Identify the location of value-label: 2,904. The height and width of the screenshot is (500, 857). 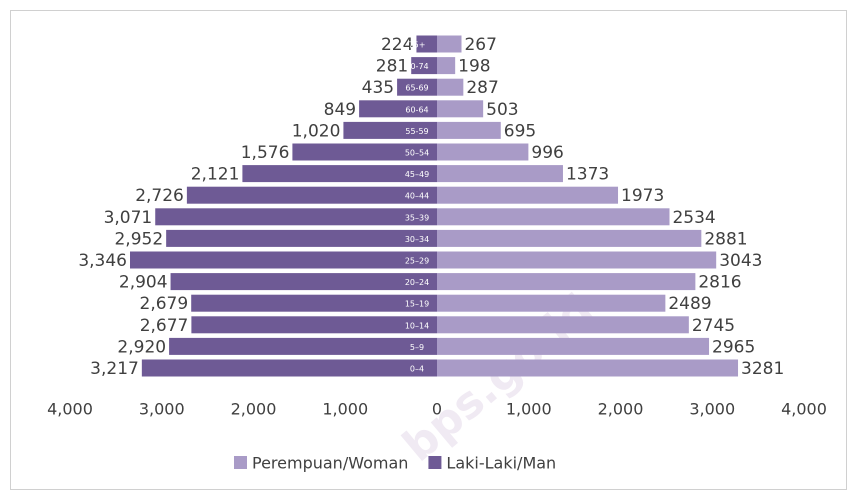
(143, 283).